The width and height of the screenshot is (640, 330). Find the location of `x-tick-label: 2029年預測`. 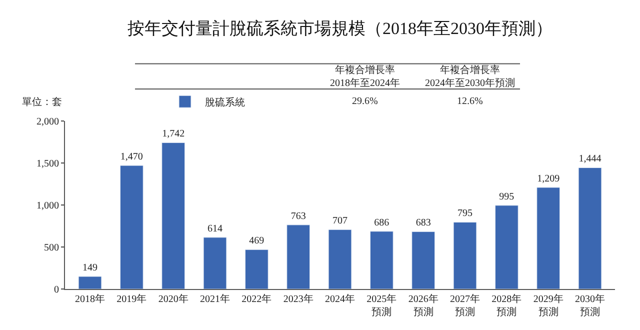

x-tick-label: 2029年預測 is located at coordinates (548, 305).